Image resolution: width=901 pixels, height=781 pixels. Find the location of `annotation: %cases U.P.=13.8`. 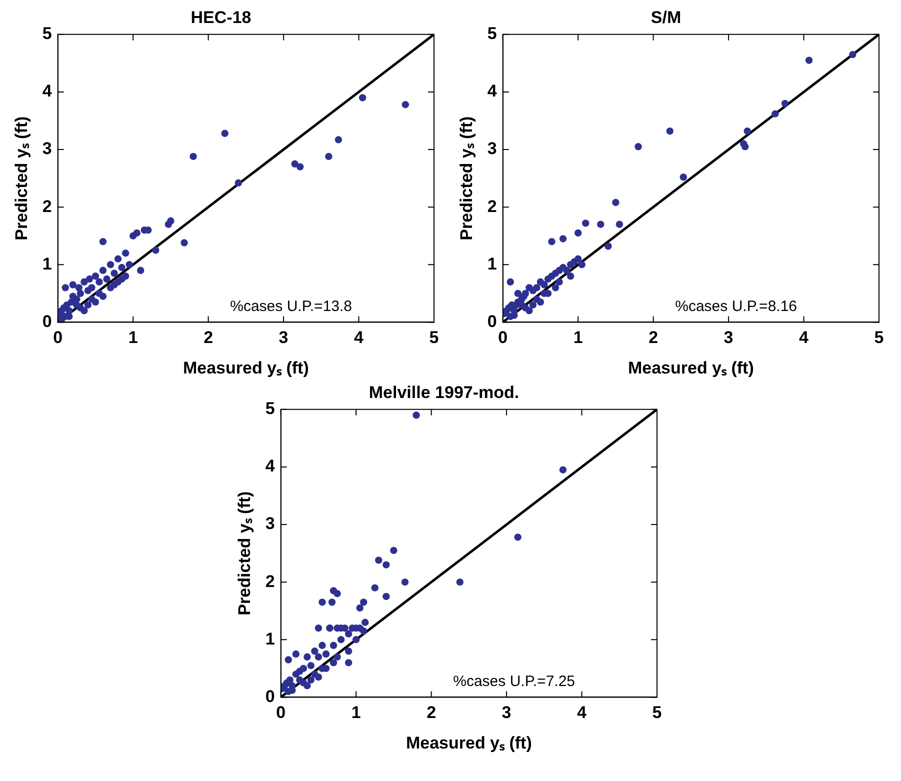

annotation: %cases U.P.=13.8 is located at coordinates (291, 306).